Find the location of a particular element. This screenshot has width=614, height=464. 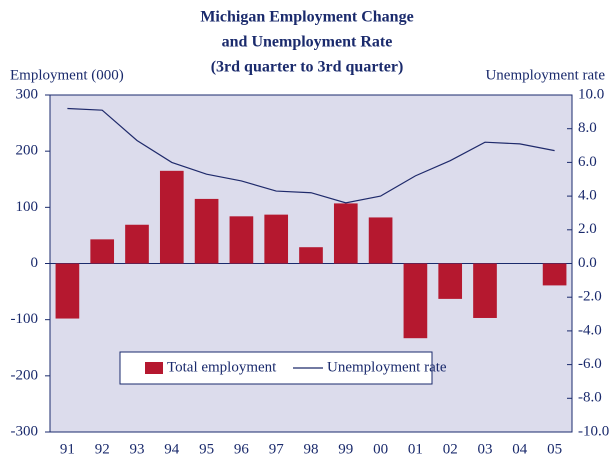

legend-box is located at coordinates (276, 368).